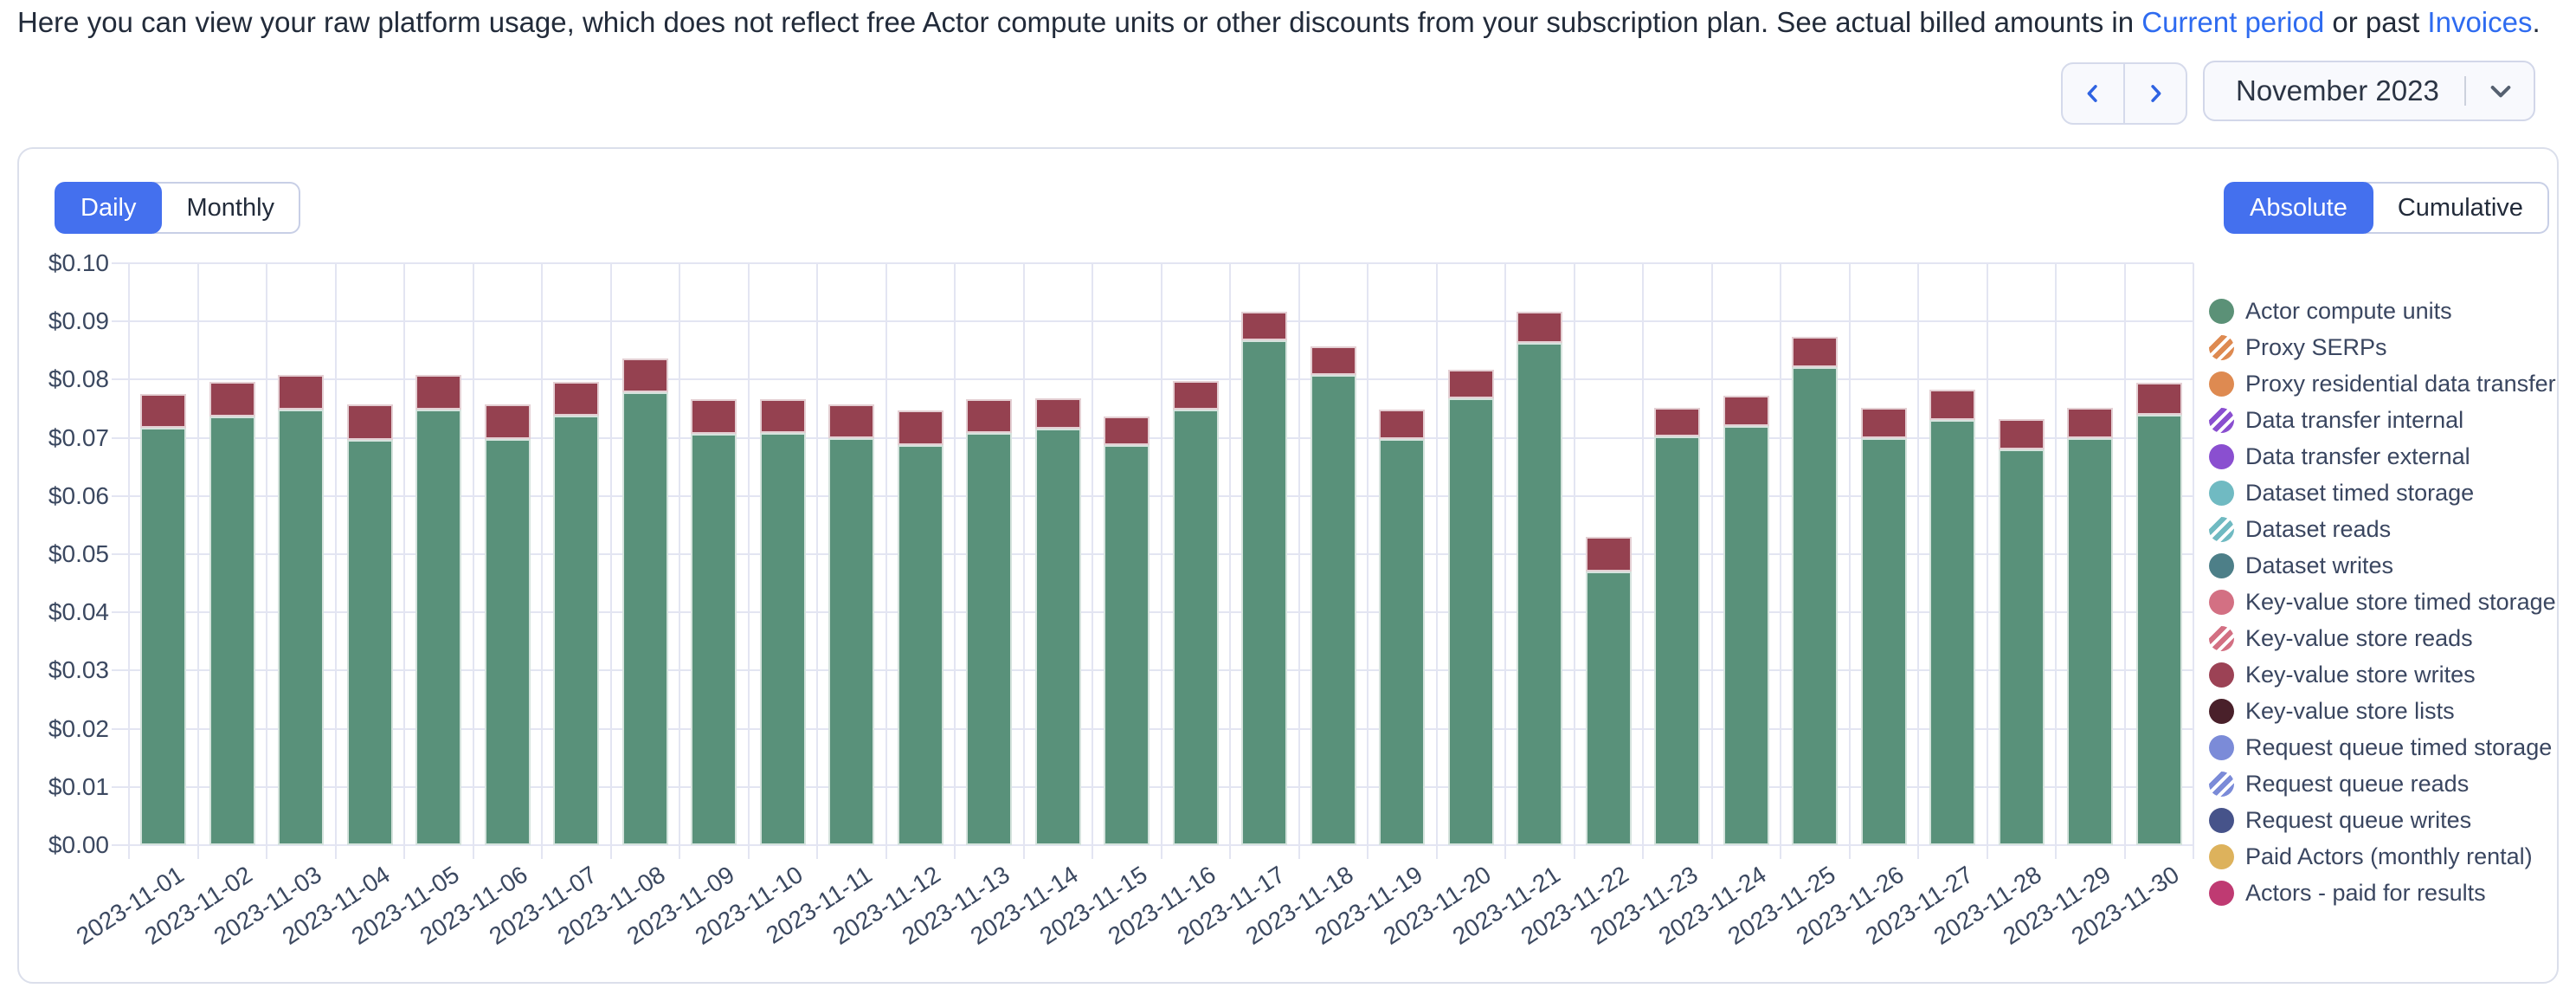 This screenshot has height=1001, width=2576. What do you see at coordinates (227, 208) in the screenshot?
I see `tab-monthly: Monthly` at bounding box center [227, 208].